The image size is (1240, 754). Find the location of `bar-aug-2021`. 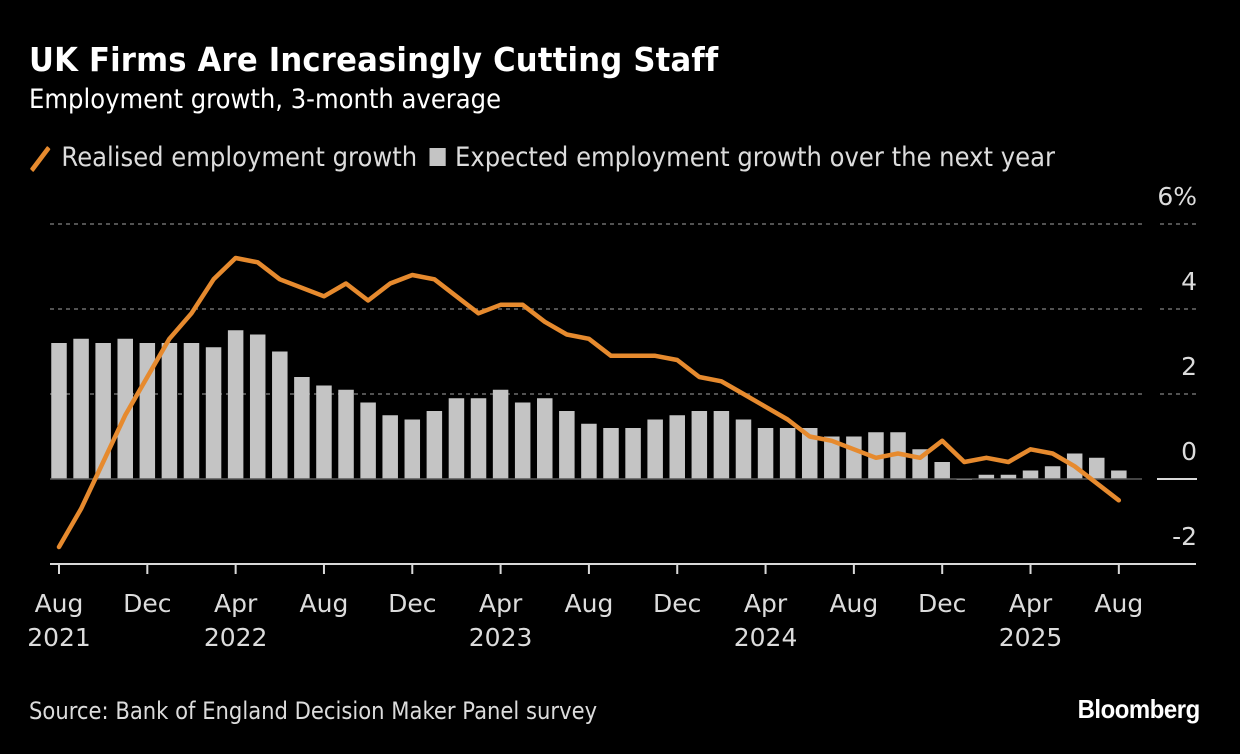

bar-aug-2021 is located at coordinates (59, 411).